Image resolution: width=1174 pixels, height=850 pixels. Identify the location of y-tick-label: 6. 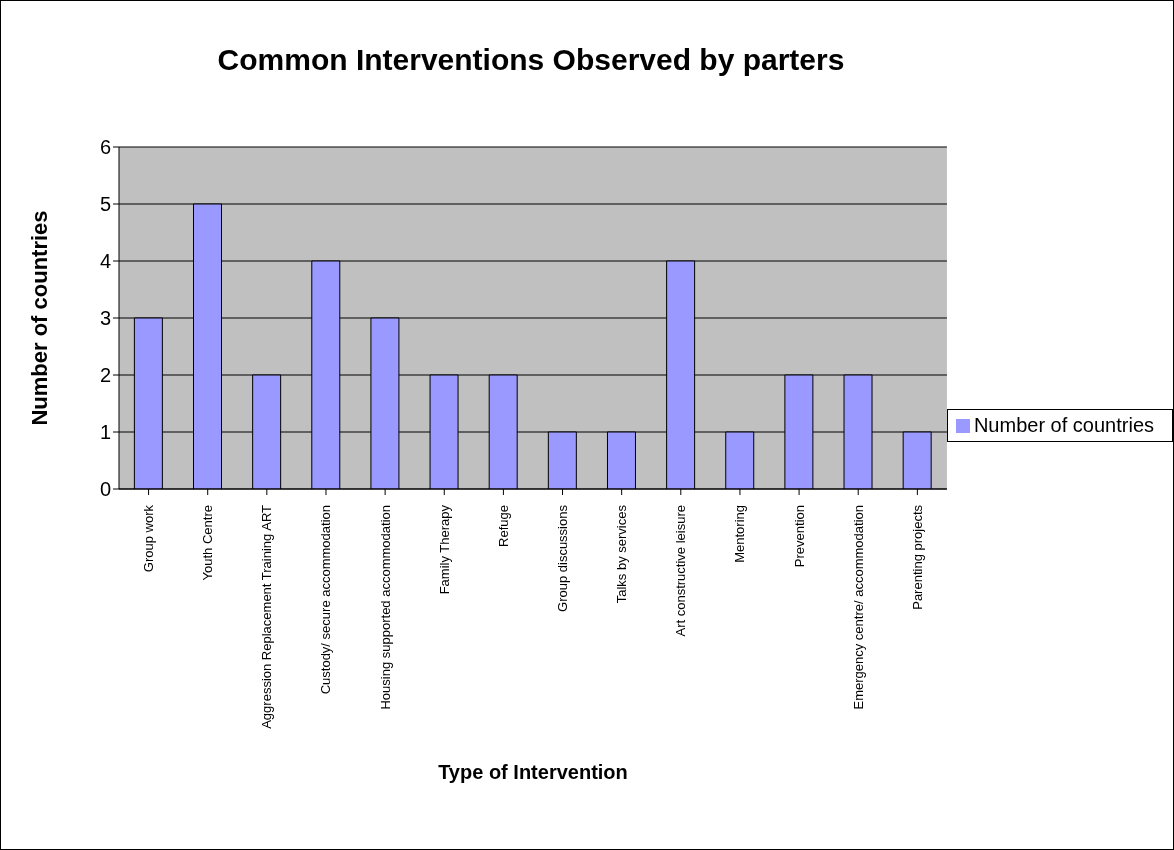
(105, 147).